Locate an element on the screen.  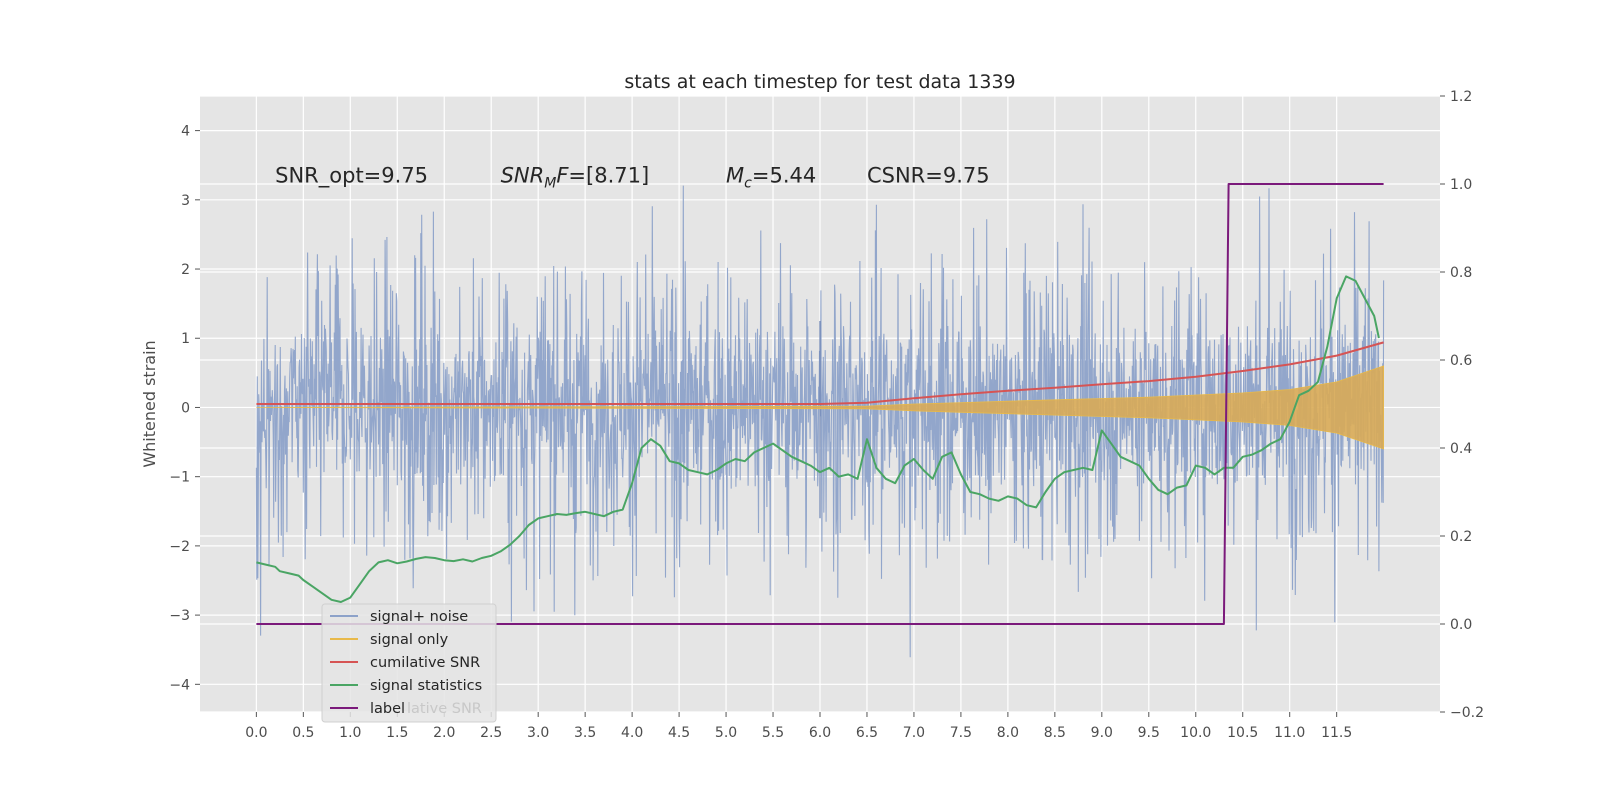
x-tick-label: 7.0 is located at coordinates (914, 733).